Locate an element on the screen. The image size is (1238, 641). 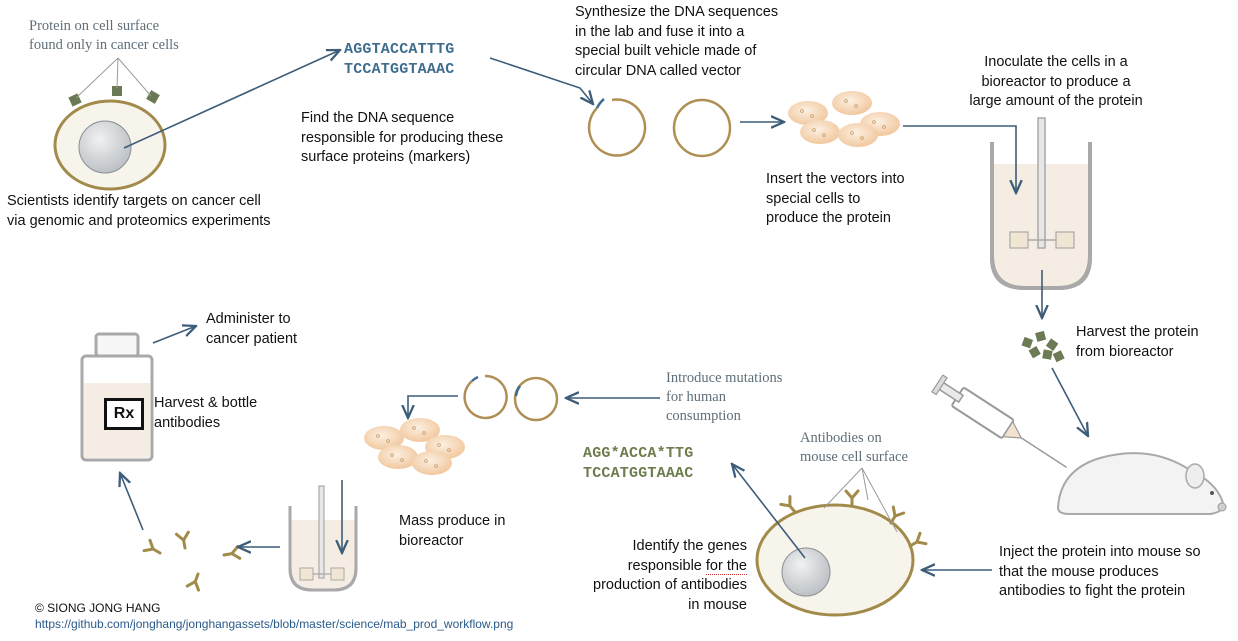
label-harvest-protein: Harvest the protein from bioreactor is located at coordinates (1137, 342).